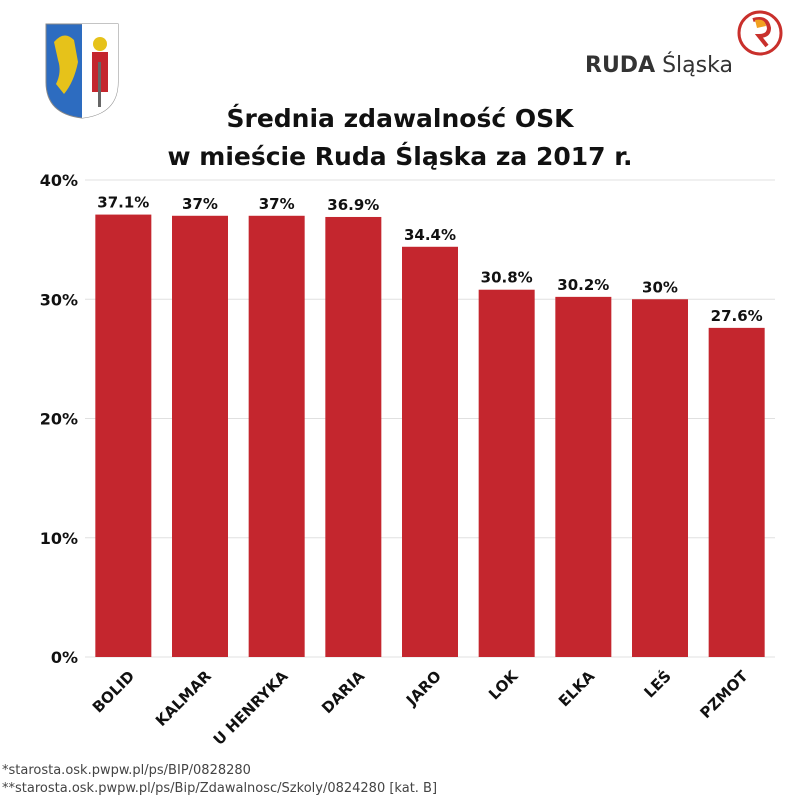 This screenshot has width=800, height=800. Describe the element at coordinates (697, 65) in the screenshot. I see `logo-slaska: Śląska` at that location.